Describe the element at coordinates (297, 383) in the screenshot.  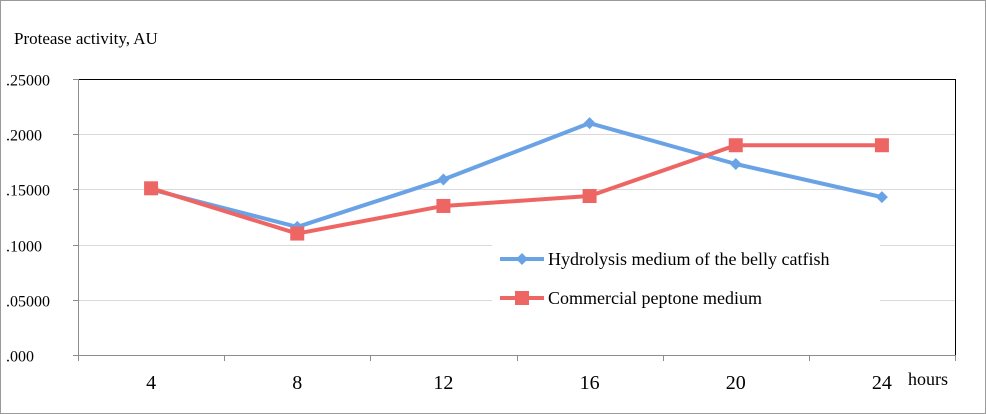
I see `x-tick-label: 8` at that location.